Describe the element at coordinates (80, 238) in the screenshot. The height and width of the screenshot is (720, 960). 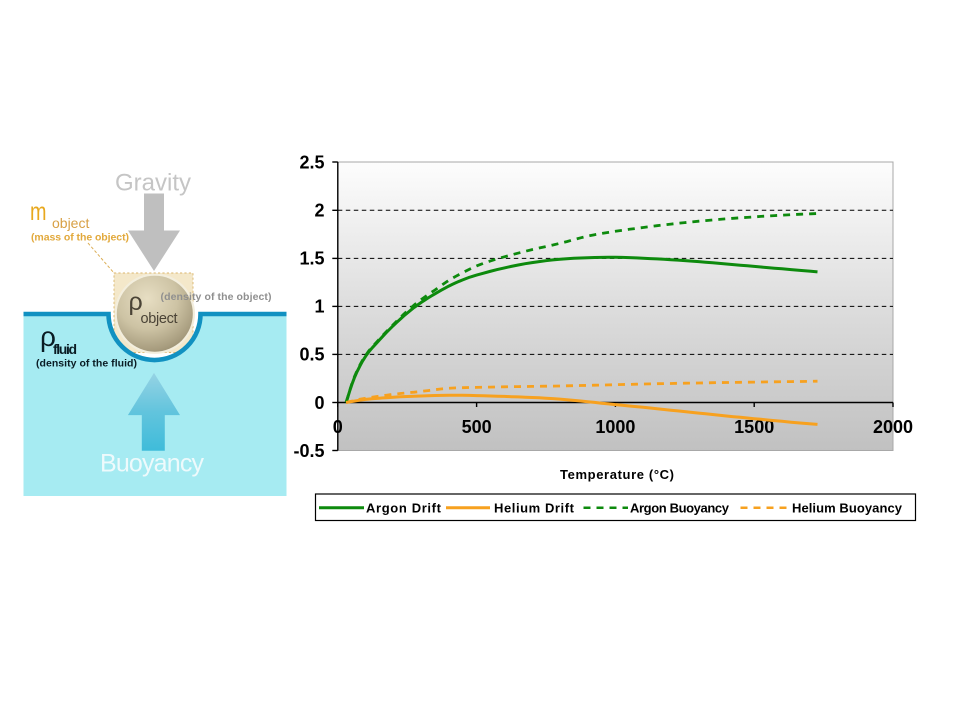
I see `svg-text: (mass of the object)` at that location.